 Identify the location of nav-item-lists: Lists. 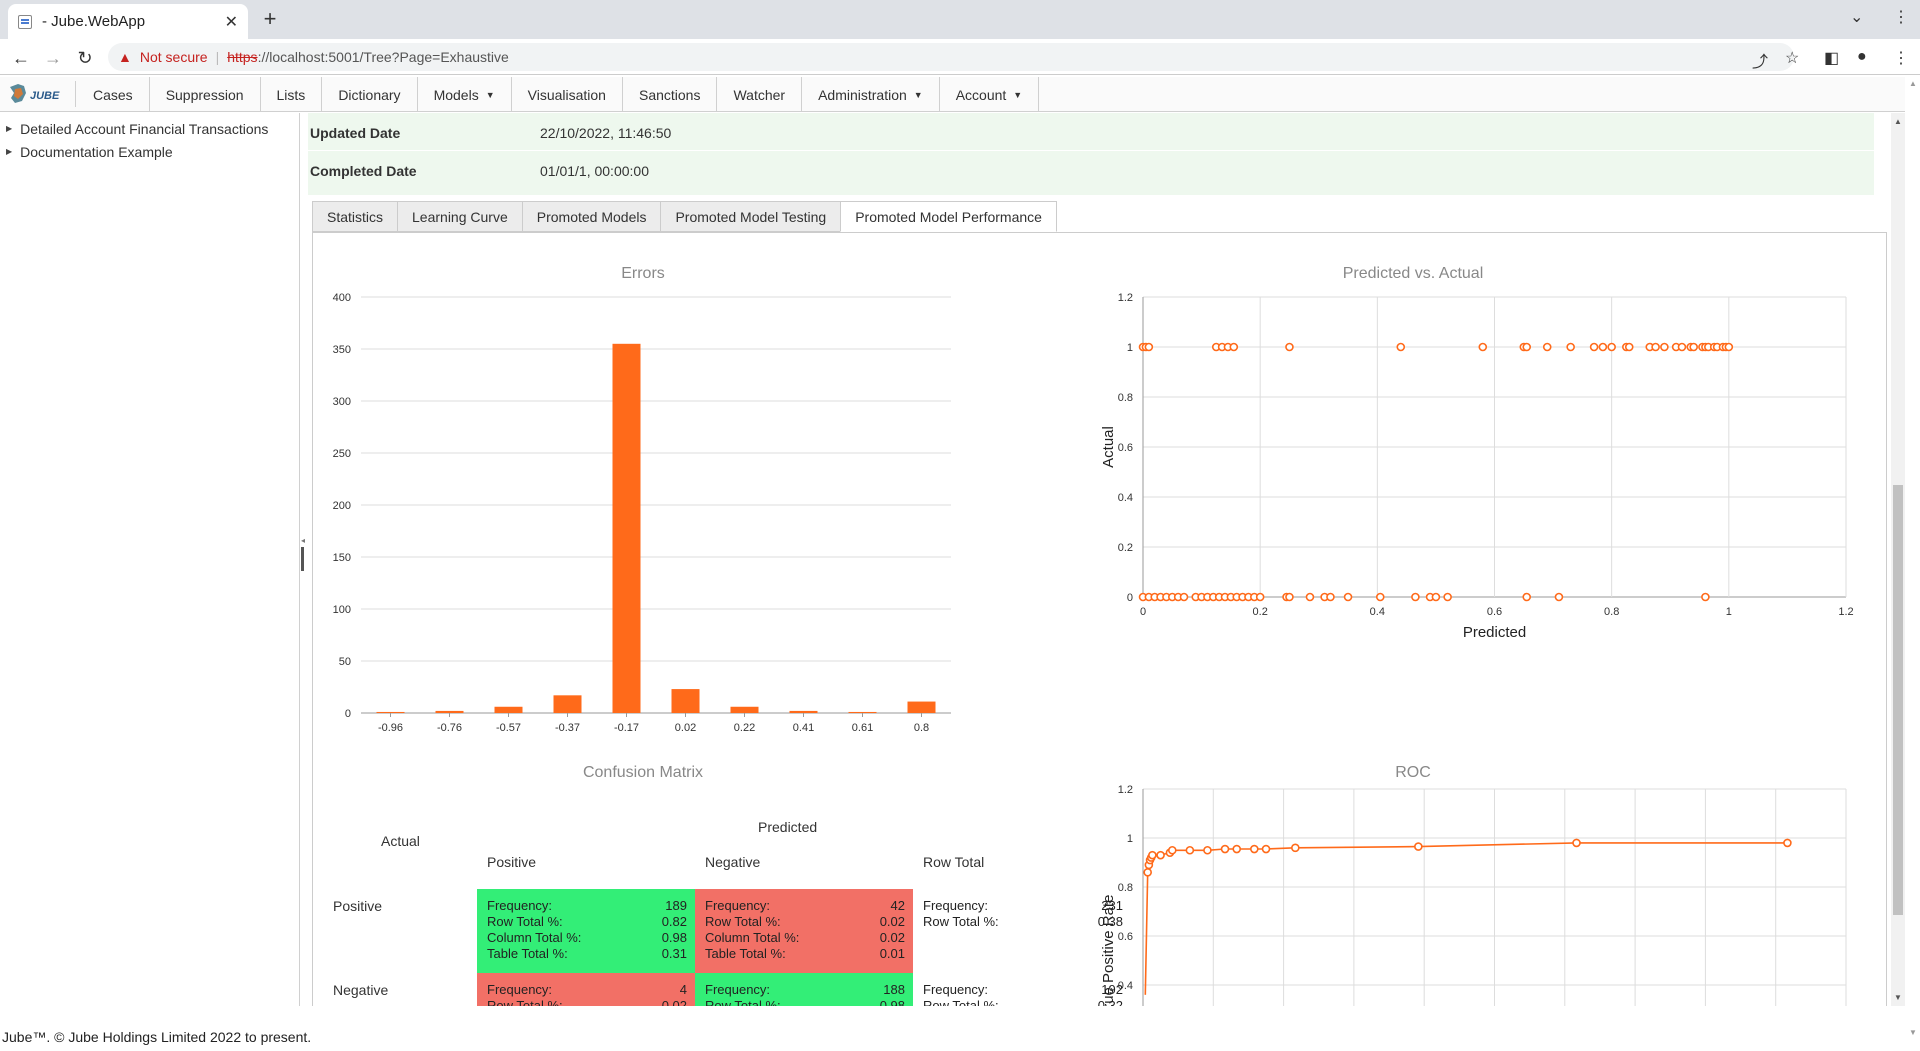
(292, 94).